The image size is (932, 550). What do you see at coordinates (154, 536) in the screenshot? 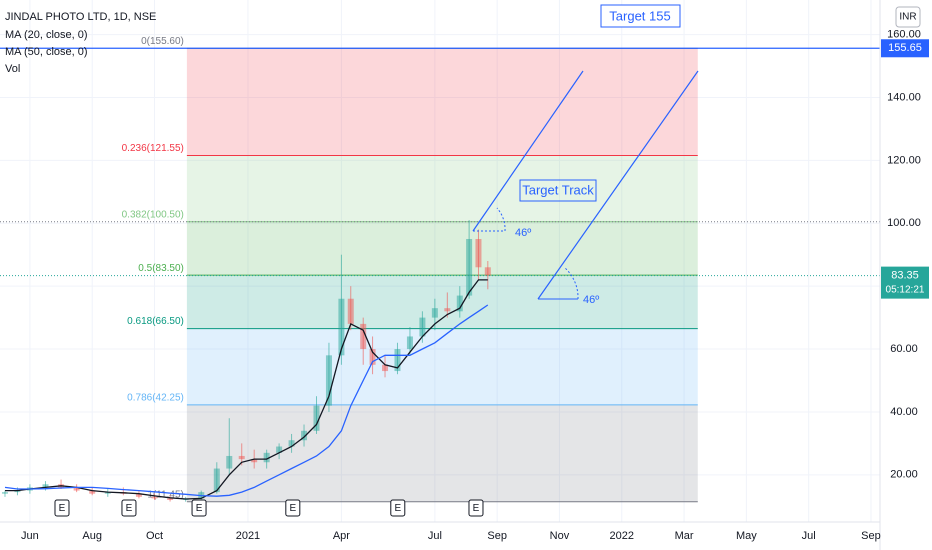
I see `x-tick-label: Oct` at bounding box center [154, 536].